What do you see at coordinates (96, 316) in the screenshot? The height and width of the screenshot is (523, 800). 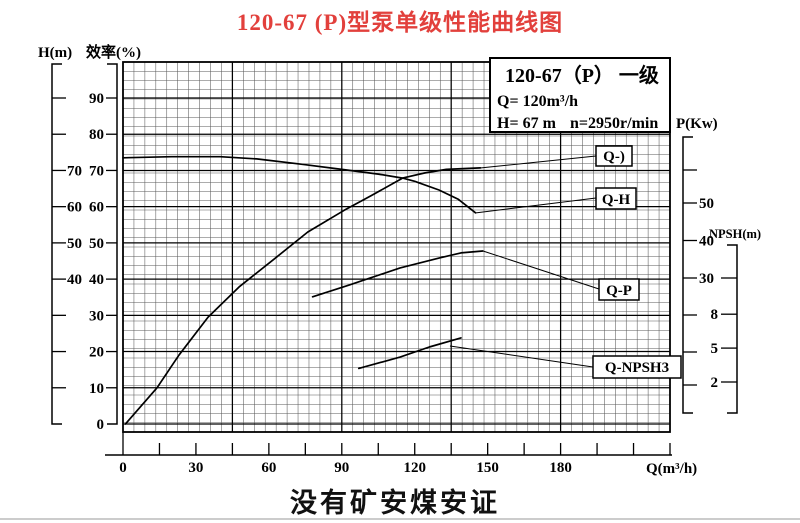 I see `eff-tick-30: 30` at bounding box center [96, 316].